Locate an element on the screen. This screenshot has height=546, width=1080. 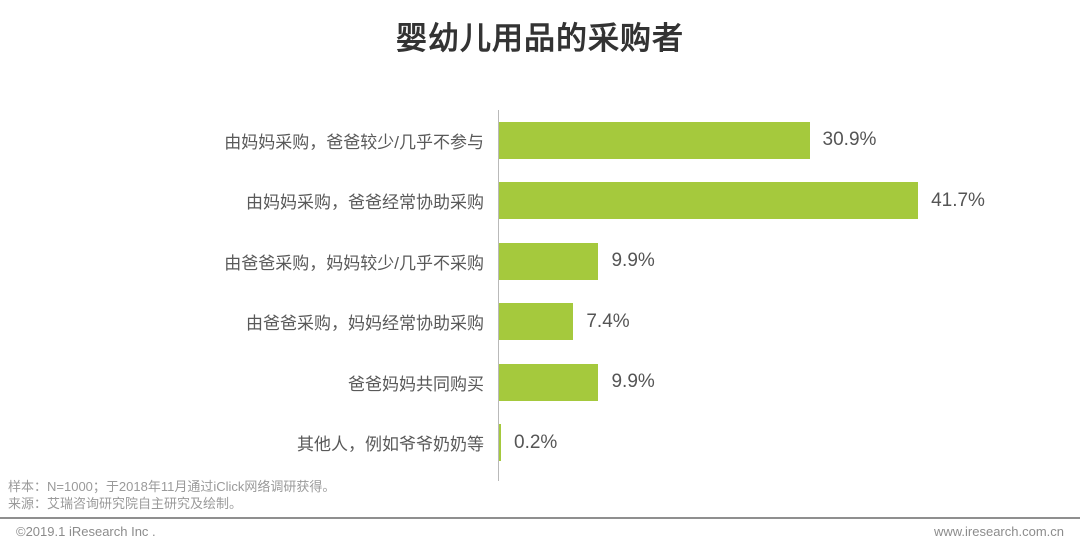
category-label: 爸爸妈妈共同购买 is located at coordinates (416, 384).